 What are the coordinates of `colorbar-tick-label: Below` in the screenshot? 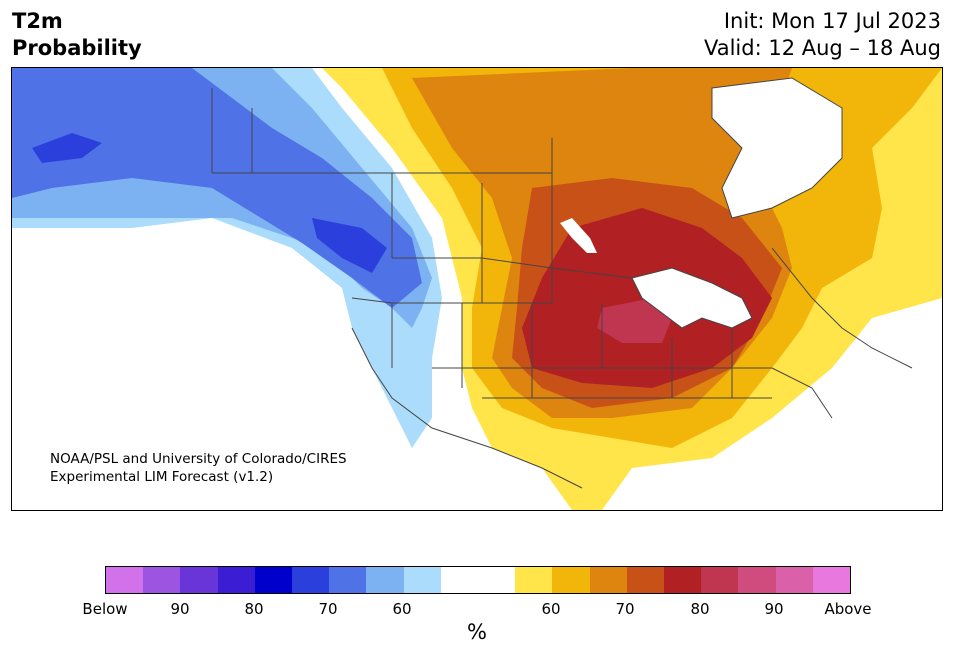 It's located at (105, 609).